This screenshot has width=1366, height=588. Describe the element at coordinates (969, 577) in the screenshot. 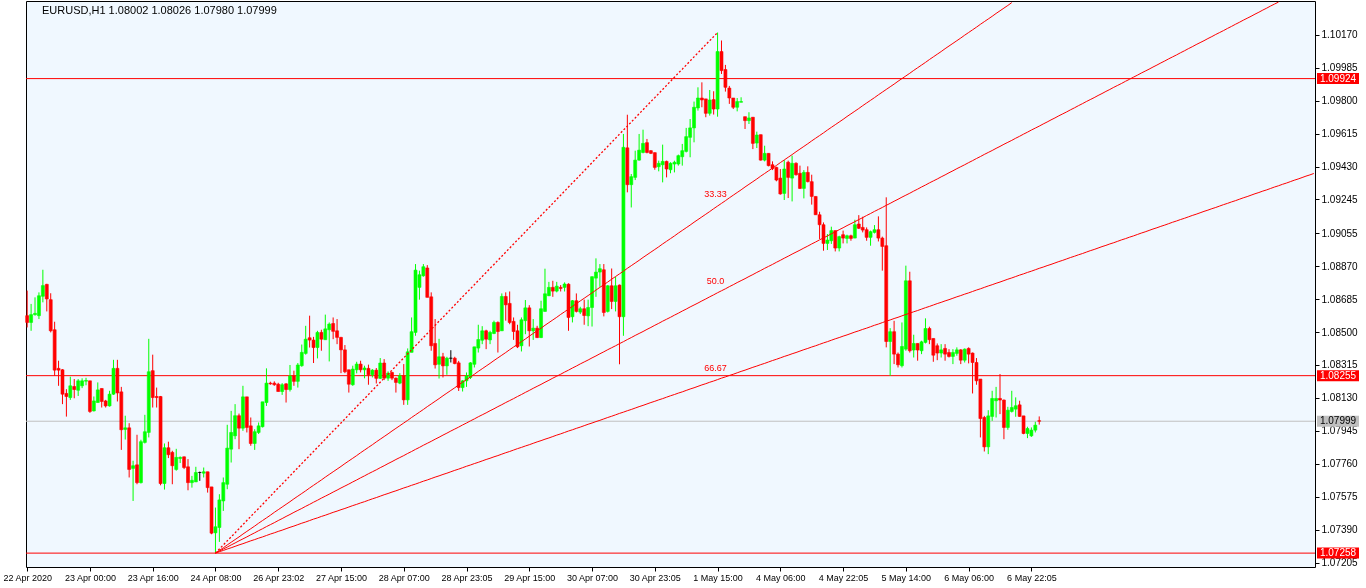

I see `x-tick-label: 6 May 06:00` at that location.